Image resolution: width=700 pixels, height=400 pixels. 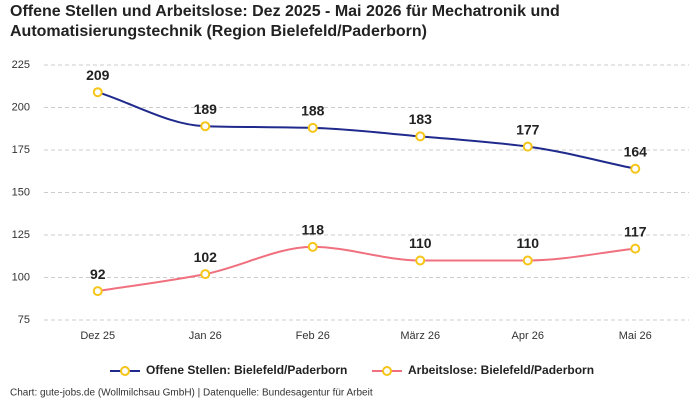 I want to click on x-tick-label: Mai 26, so click(x=635, y=336).